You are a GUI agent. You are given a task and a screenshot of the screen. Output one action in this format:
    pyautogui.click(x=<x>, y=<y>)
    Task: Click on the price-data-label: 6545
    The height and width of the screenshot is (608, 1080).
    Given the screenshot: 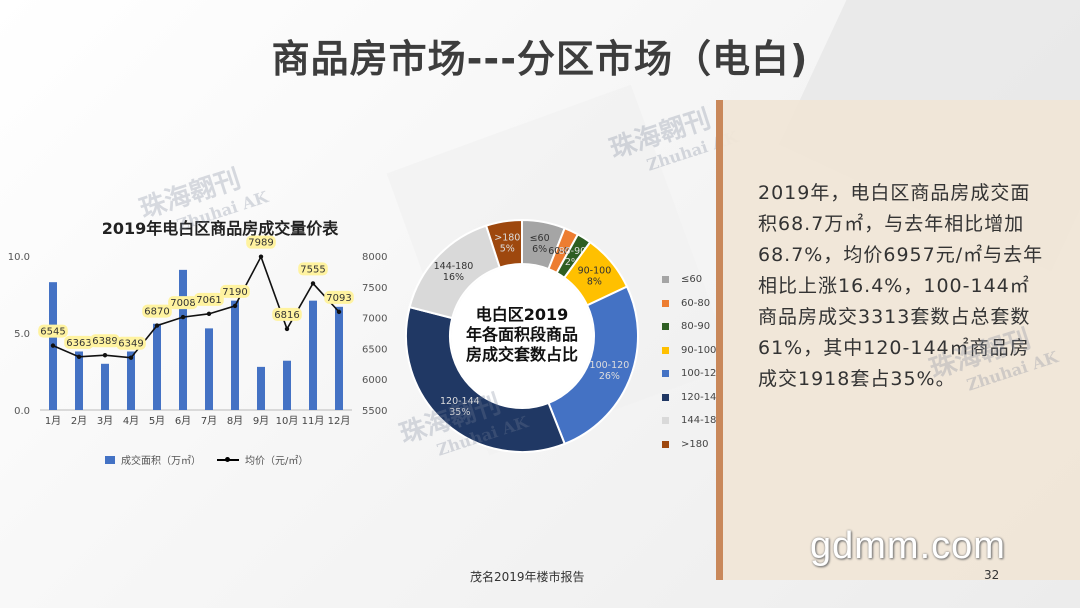 What is the action you would take?
    pyautogui.click(x=52, y=332)
    